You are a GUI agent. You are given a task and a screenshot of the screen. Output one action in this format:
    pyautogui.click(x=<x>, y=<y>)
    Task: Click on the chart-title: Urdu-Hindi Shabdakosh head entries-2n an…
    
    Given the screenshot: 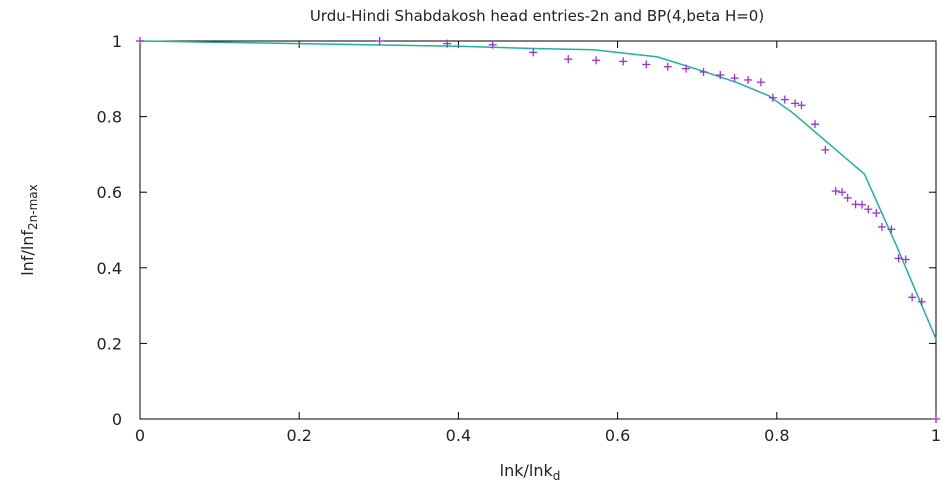 What is the action you would take?
    pyautogui.click(x=537, y=16)
    